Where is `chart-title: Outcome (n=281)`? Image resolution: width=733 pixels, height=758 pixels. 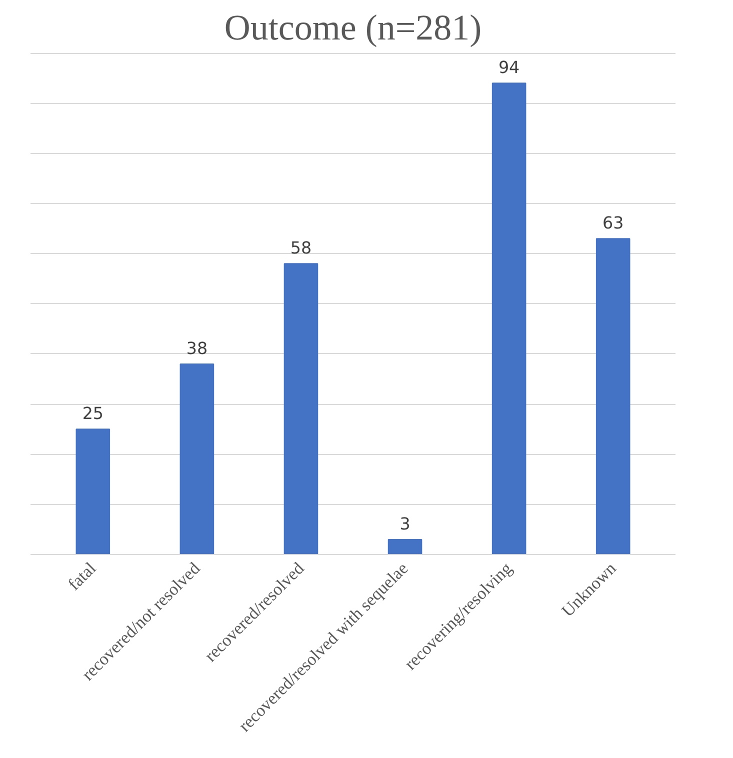 chart-title: Outcome (n=281) is located at coordinates (353, 28).